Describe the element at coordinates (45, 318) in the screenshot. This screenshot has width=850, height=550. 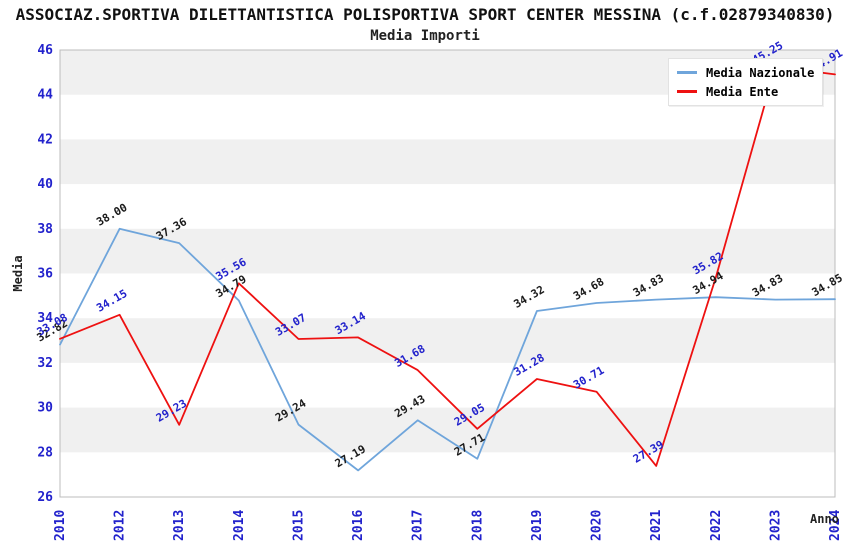
I see `svg-text: 34` at that location.